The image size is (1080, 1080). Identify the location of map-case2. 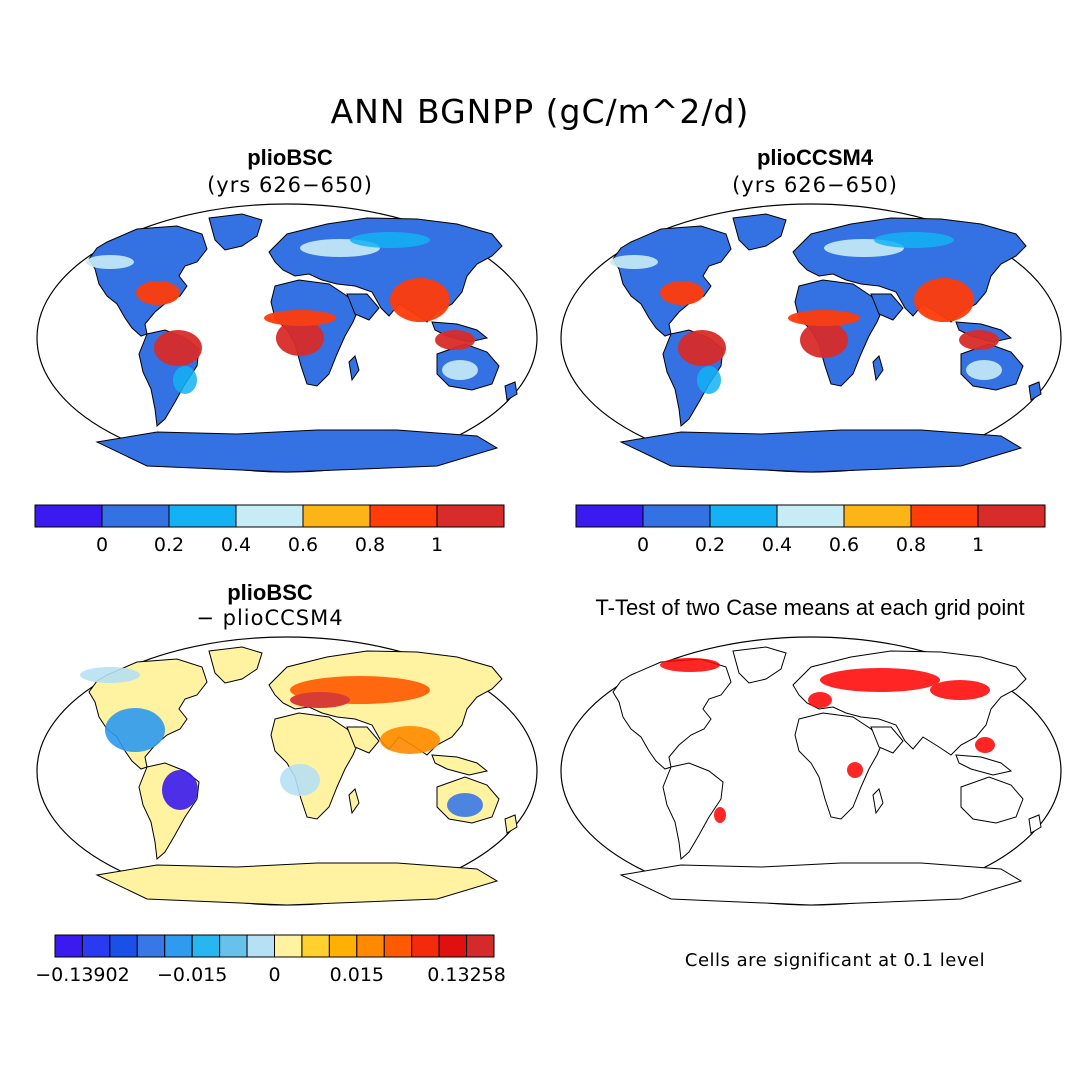
(811, 338).